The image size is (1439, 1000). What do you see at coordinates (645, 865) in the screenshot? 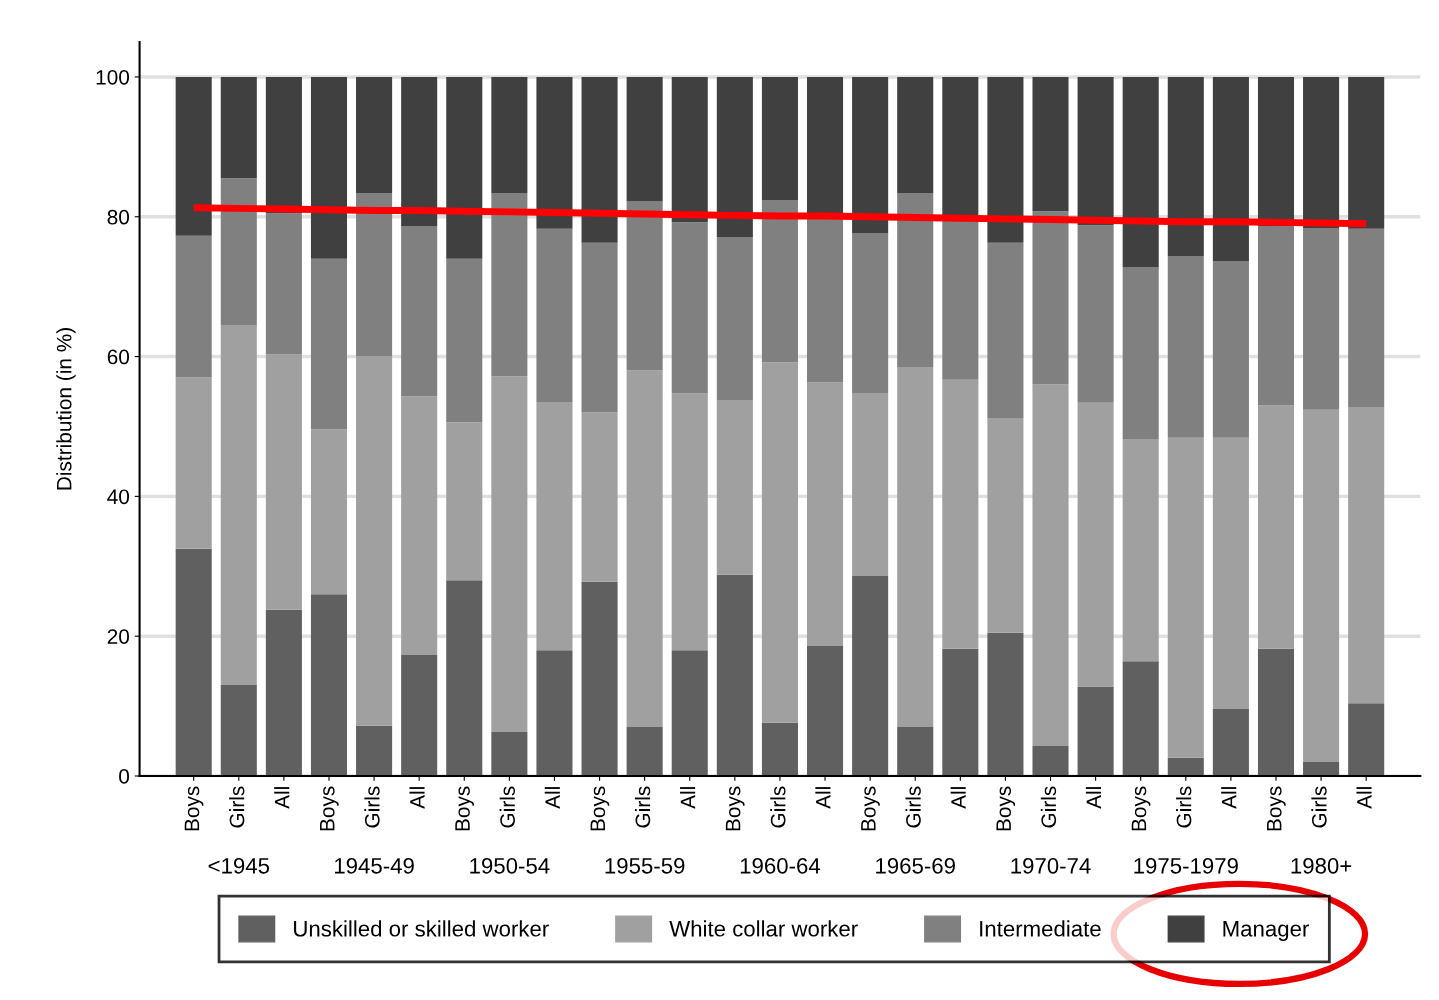
I see `text: 1955-59` at bounding box center [645, 865].